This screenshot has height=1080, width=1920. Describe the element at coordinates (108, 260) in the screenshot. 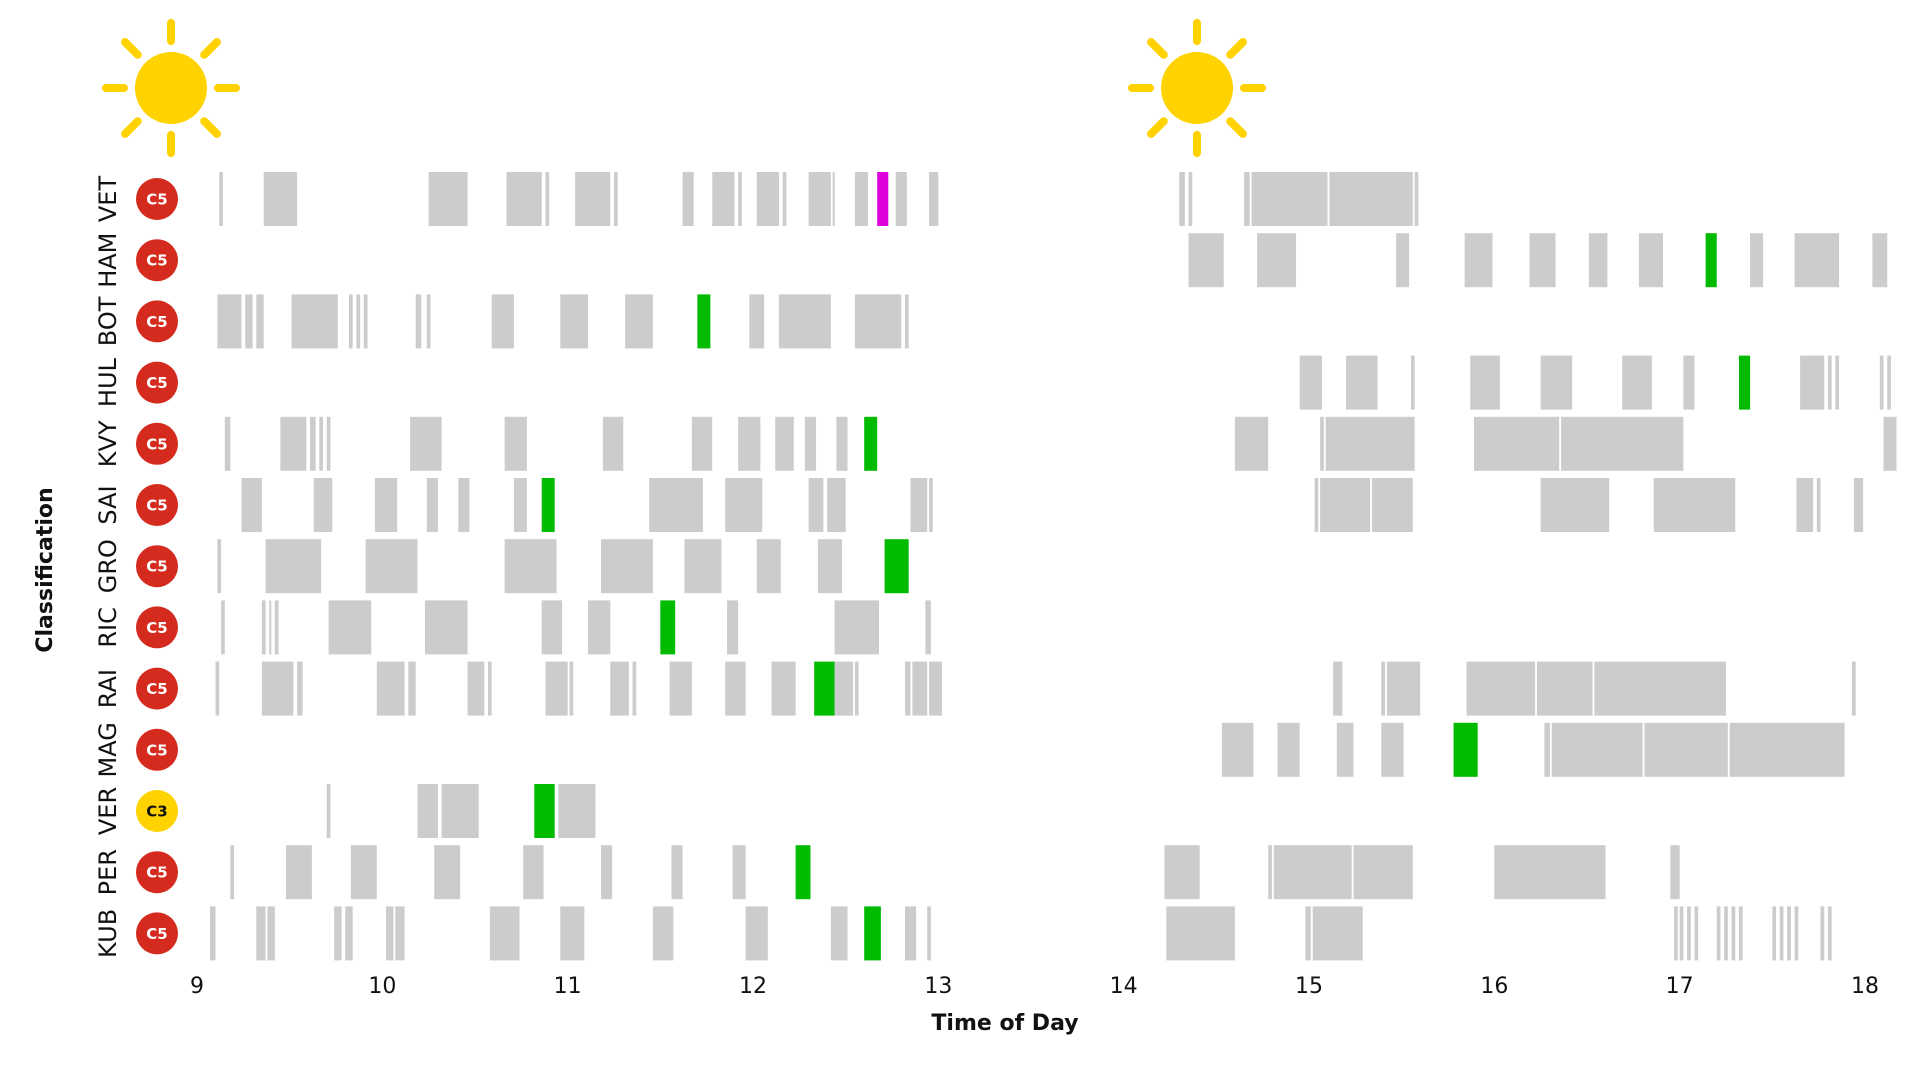

I see `driver-code-label: HAM` at that location.